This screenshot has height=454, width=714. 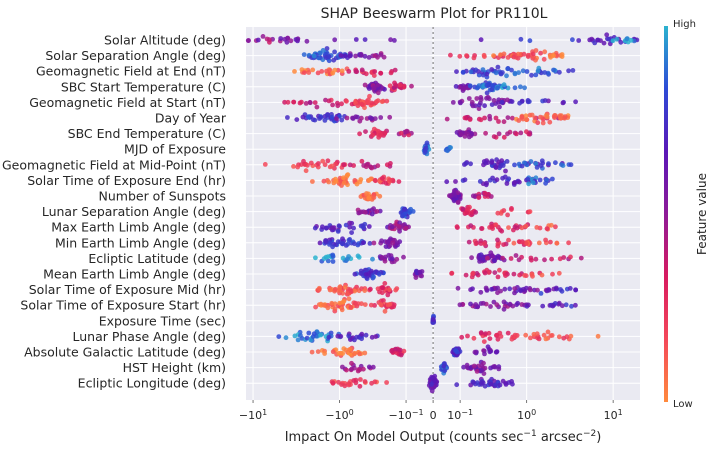 I want to click on feature-label: Exposure Time (sec), so click(x=162, y=320).